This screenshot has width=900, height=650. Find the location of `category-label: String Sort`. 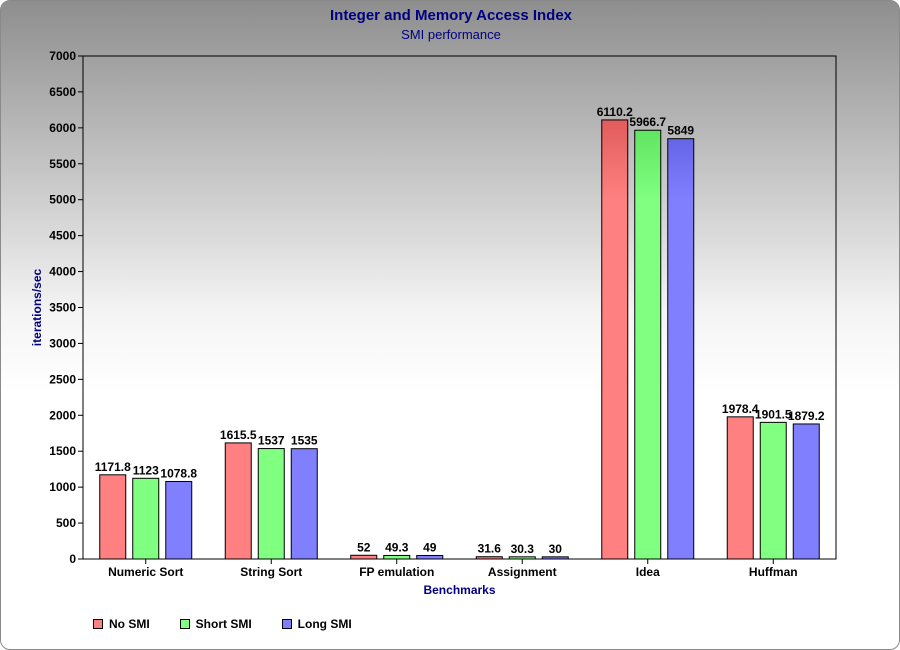

category-label: String Sort is located at coordinates (271, 572).